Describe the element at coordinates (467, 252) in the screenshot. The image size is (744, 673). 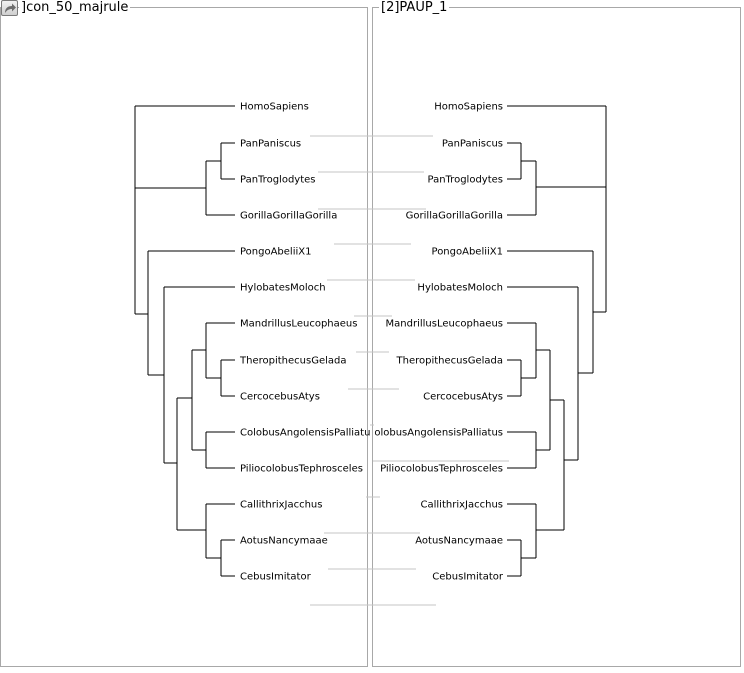
I see `right-taxon-label: PongoAbeliiX1` at that location.